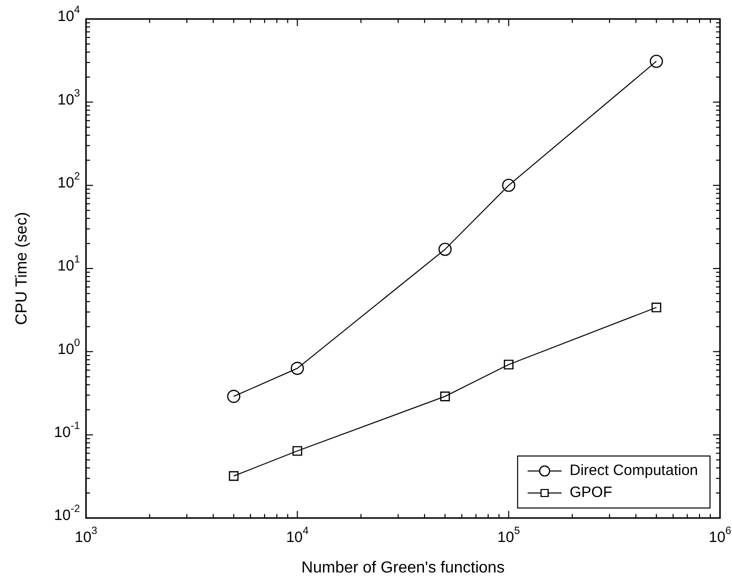 The height and width of the screenshot is (588, 732). I want to click on legend-label: Direct Computation, so click(634, 471).